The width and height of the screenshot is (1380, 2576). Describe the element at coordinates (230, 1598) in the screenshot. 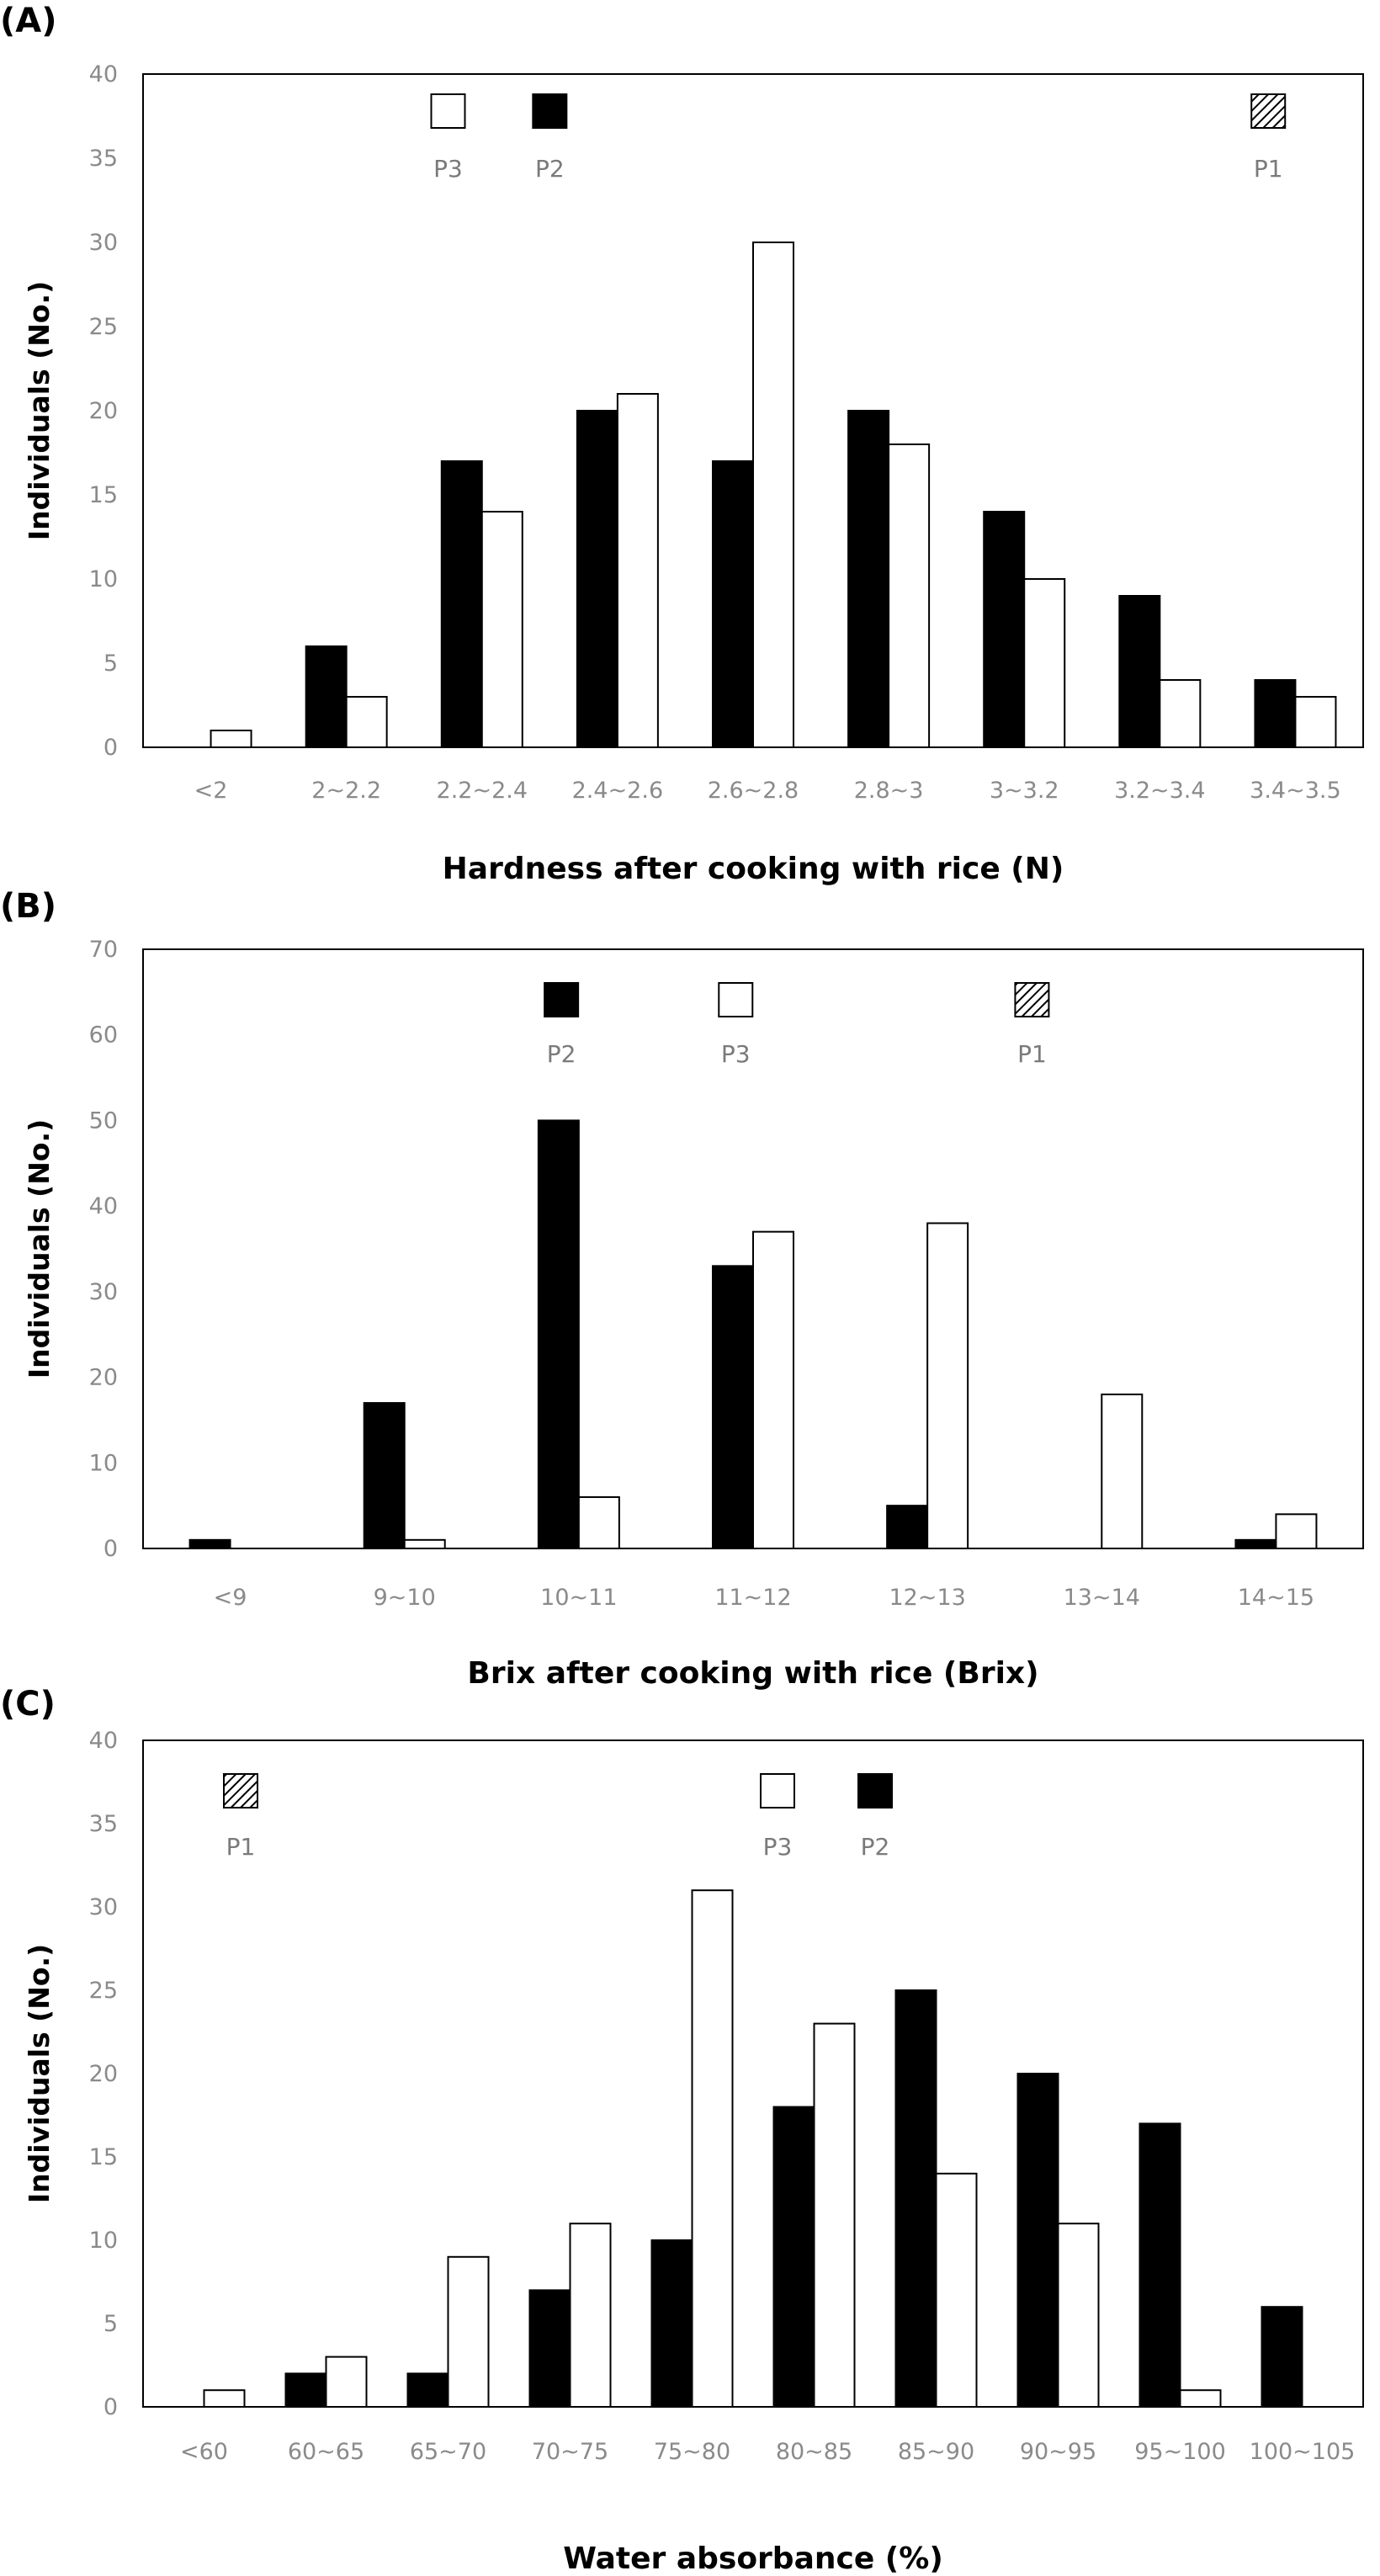

I see `x-tick-label: <9` at that location.